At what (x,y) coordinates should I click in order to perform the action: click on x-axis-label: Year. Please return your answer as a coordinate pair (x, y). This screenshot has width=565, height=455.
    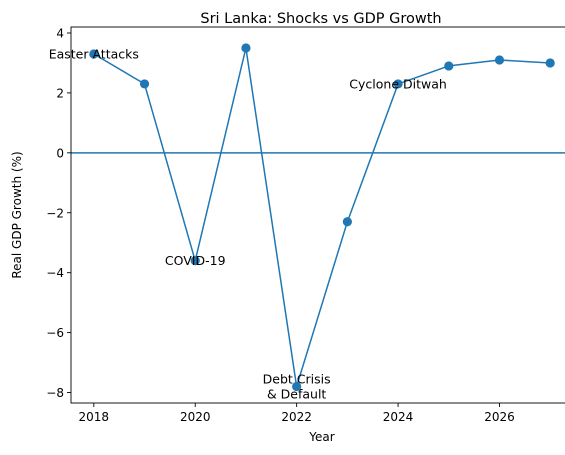
    Looking at the image, I should click on (321, 437).